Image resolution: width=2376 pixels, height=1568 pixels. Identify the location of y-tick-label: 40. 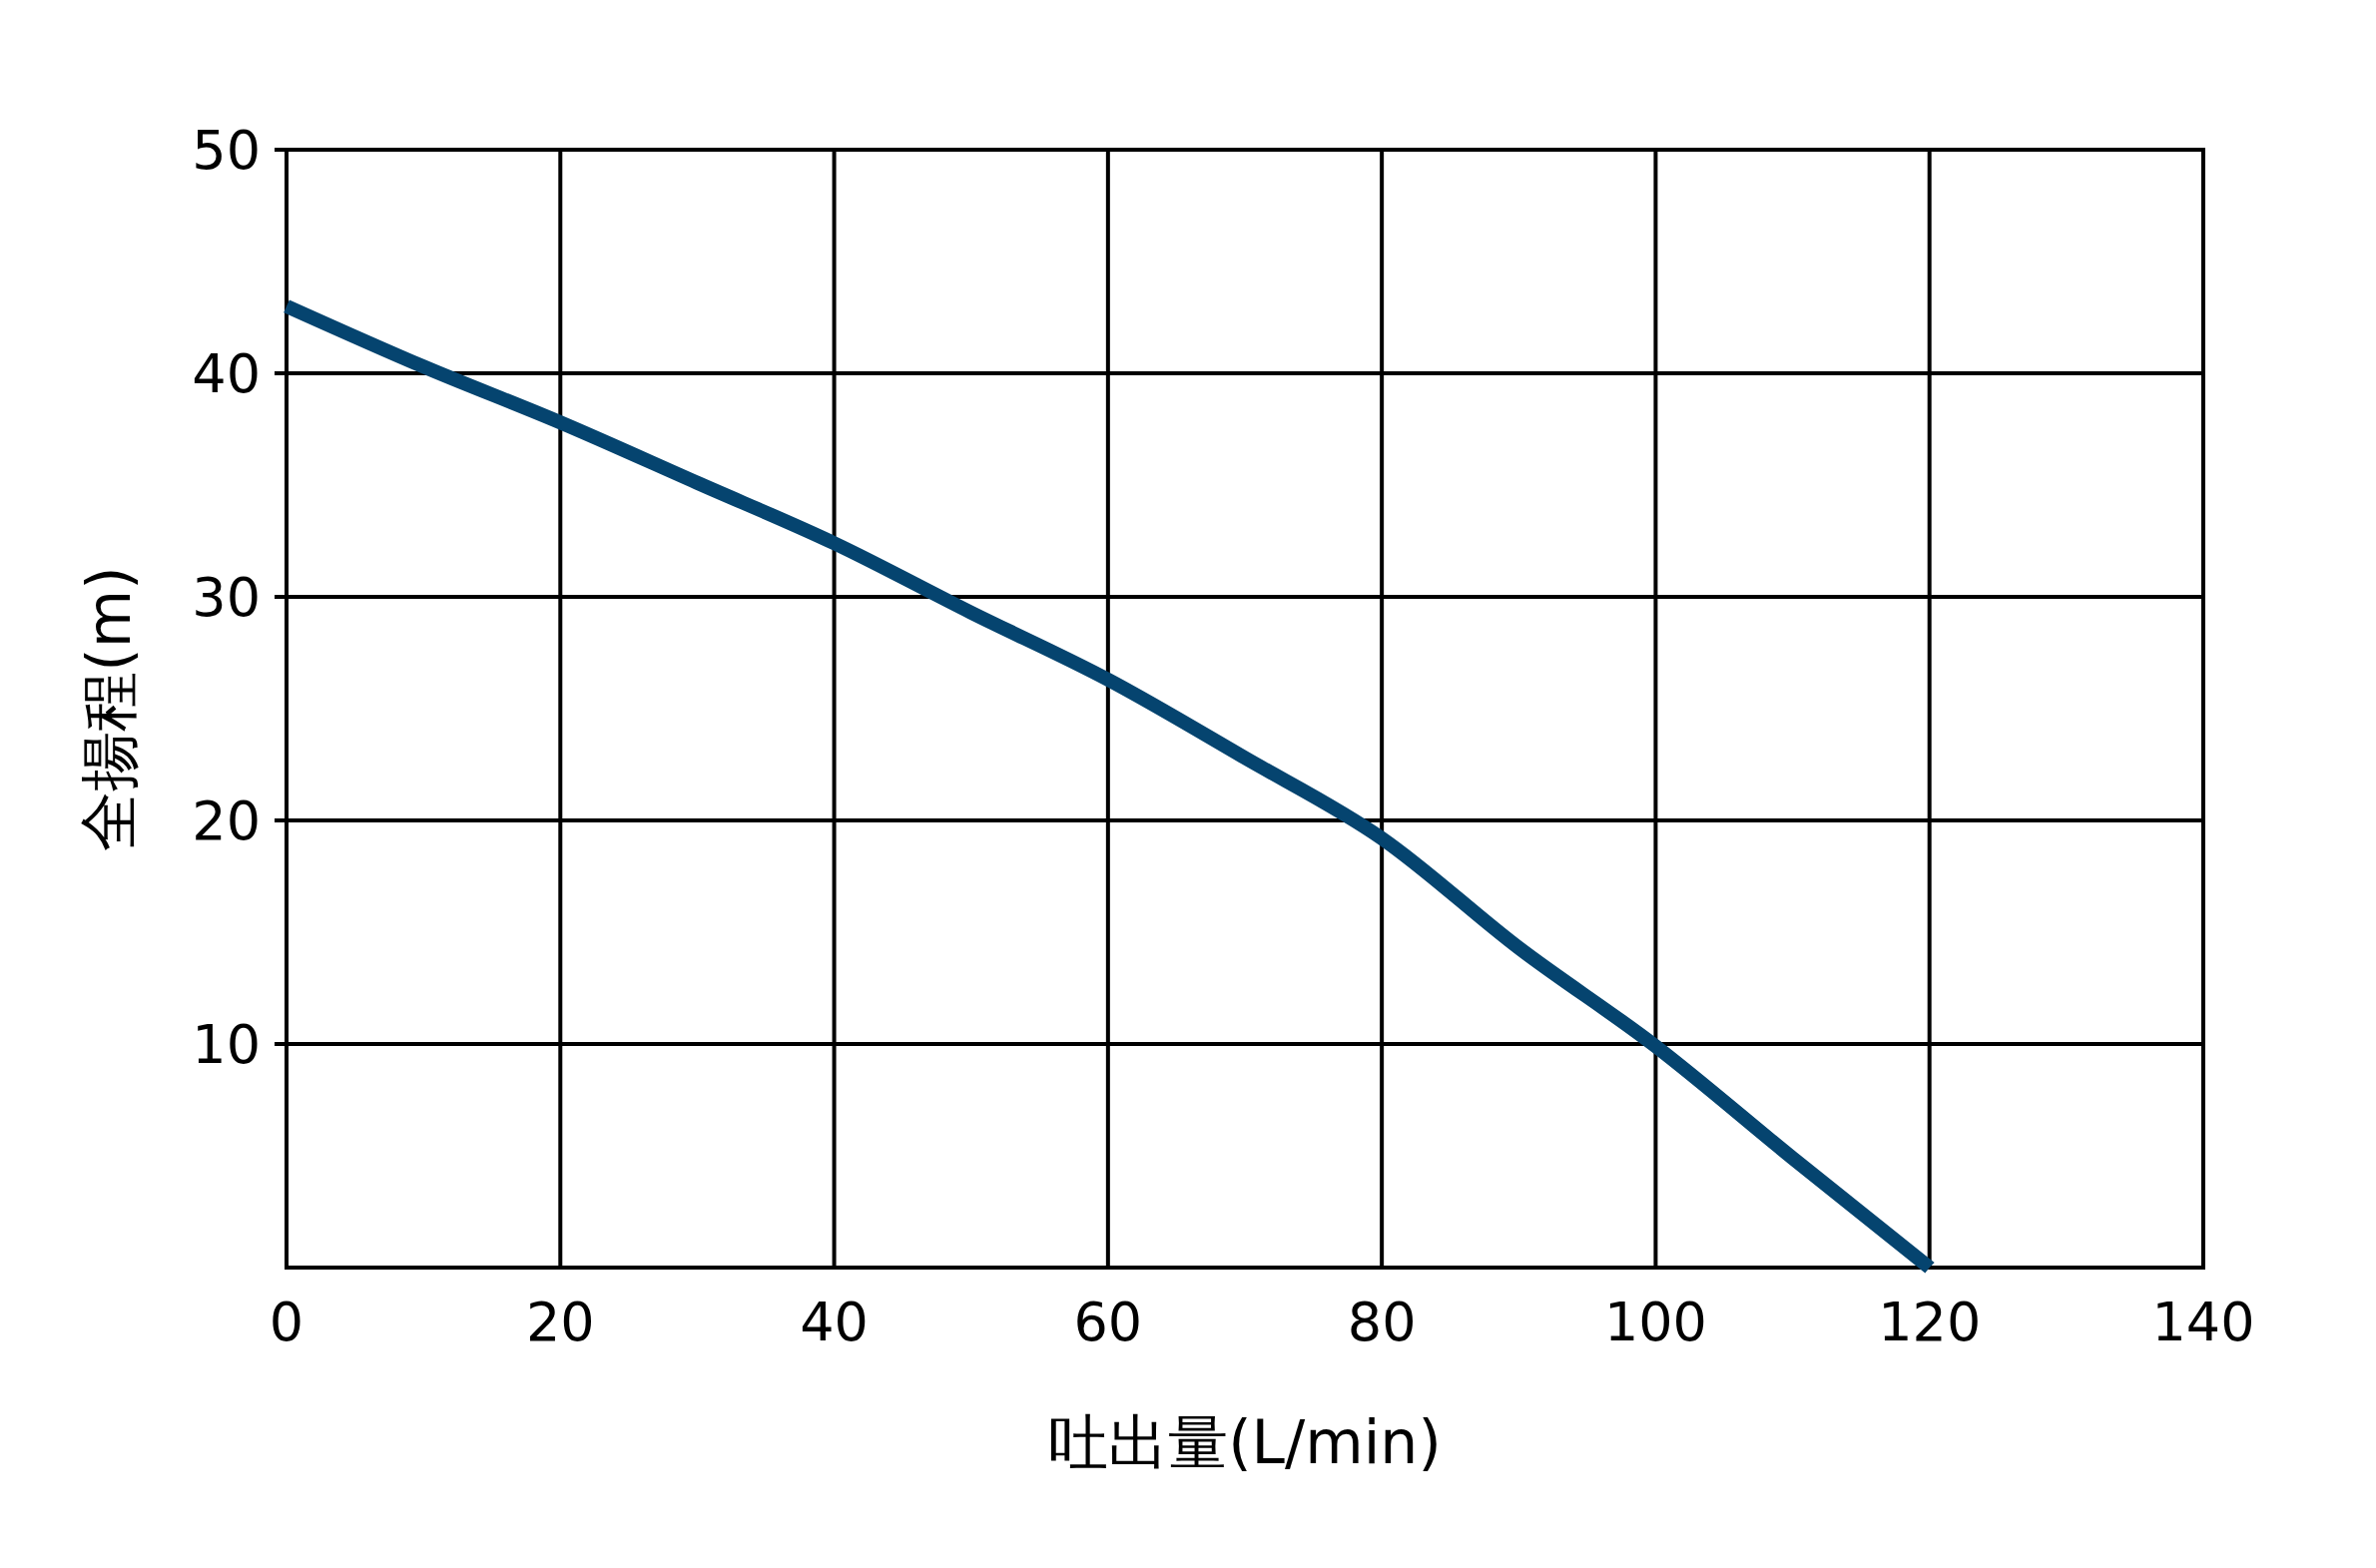
(226, 373).